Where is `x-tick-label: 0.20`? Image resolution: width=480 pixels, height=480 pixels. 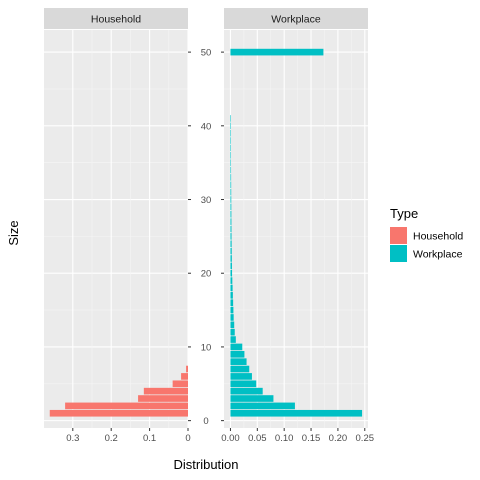
x-tick-label: 0.20 is located at coordinates (338, 438).